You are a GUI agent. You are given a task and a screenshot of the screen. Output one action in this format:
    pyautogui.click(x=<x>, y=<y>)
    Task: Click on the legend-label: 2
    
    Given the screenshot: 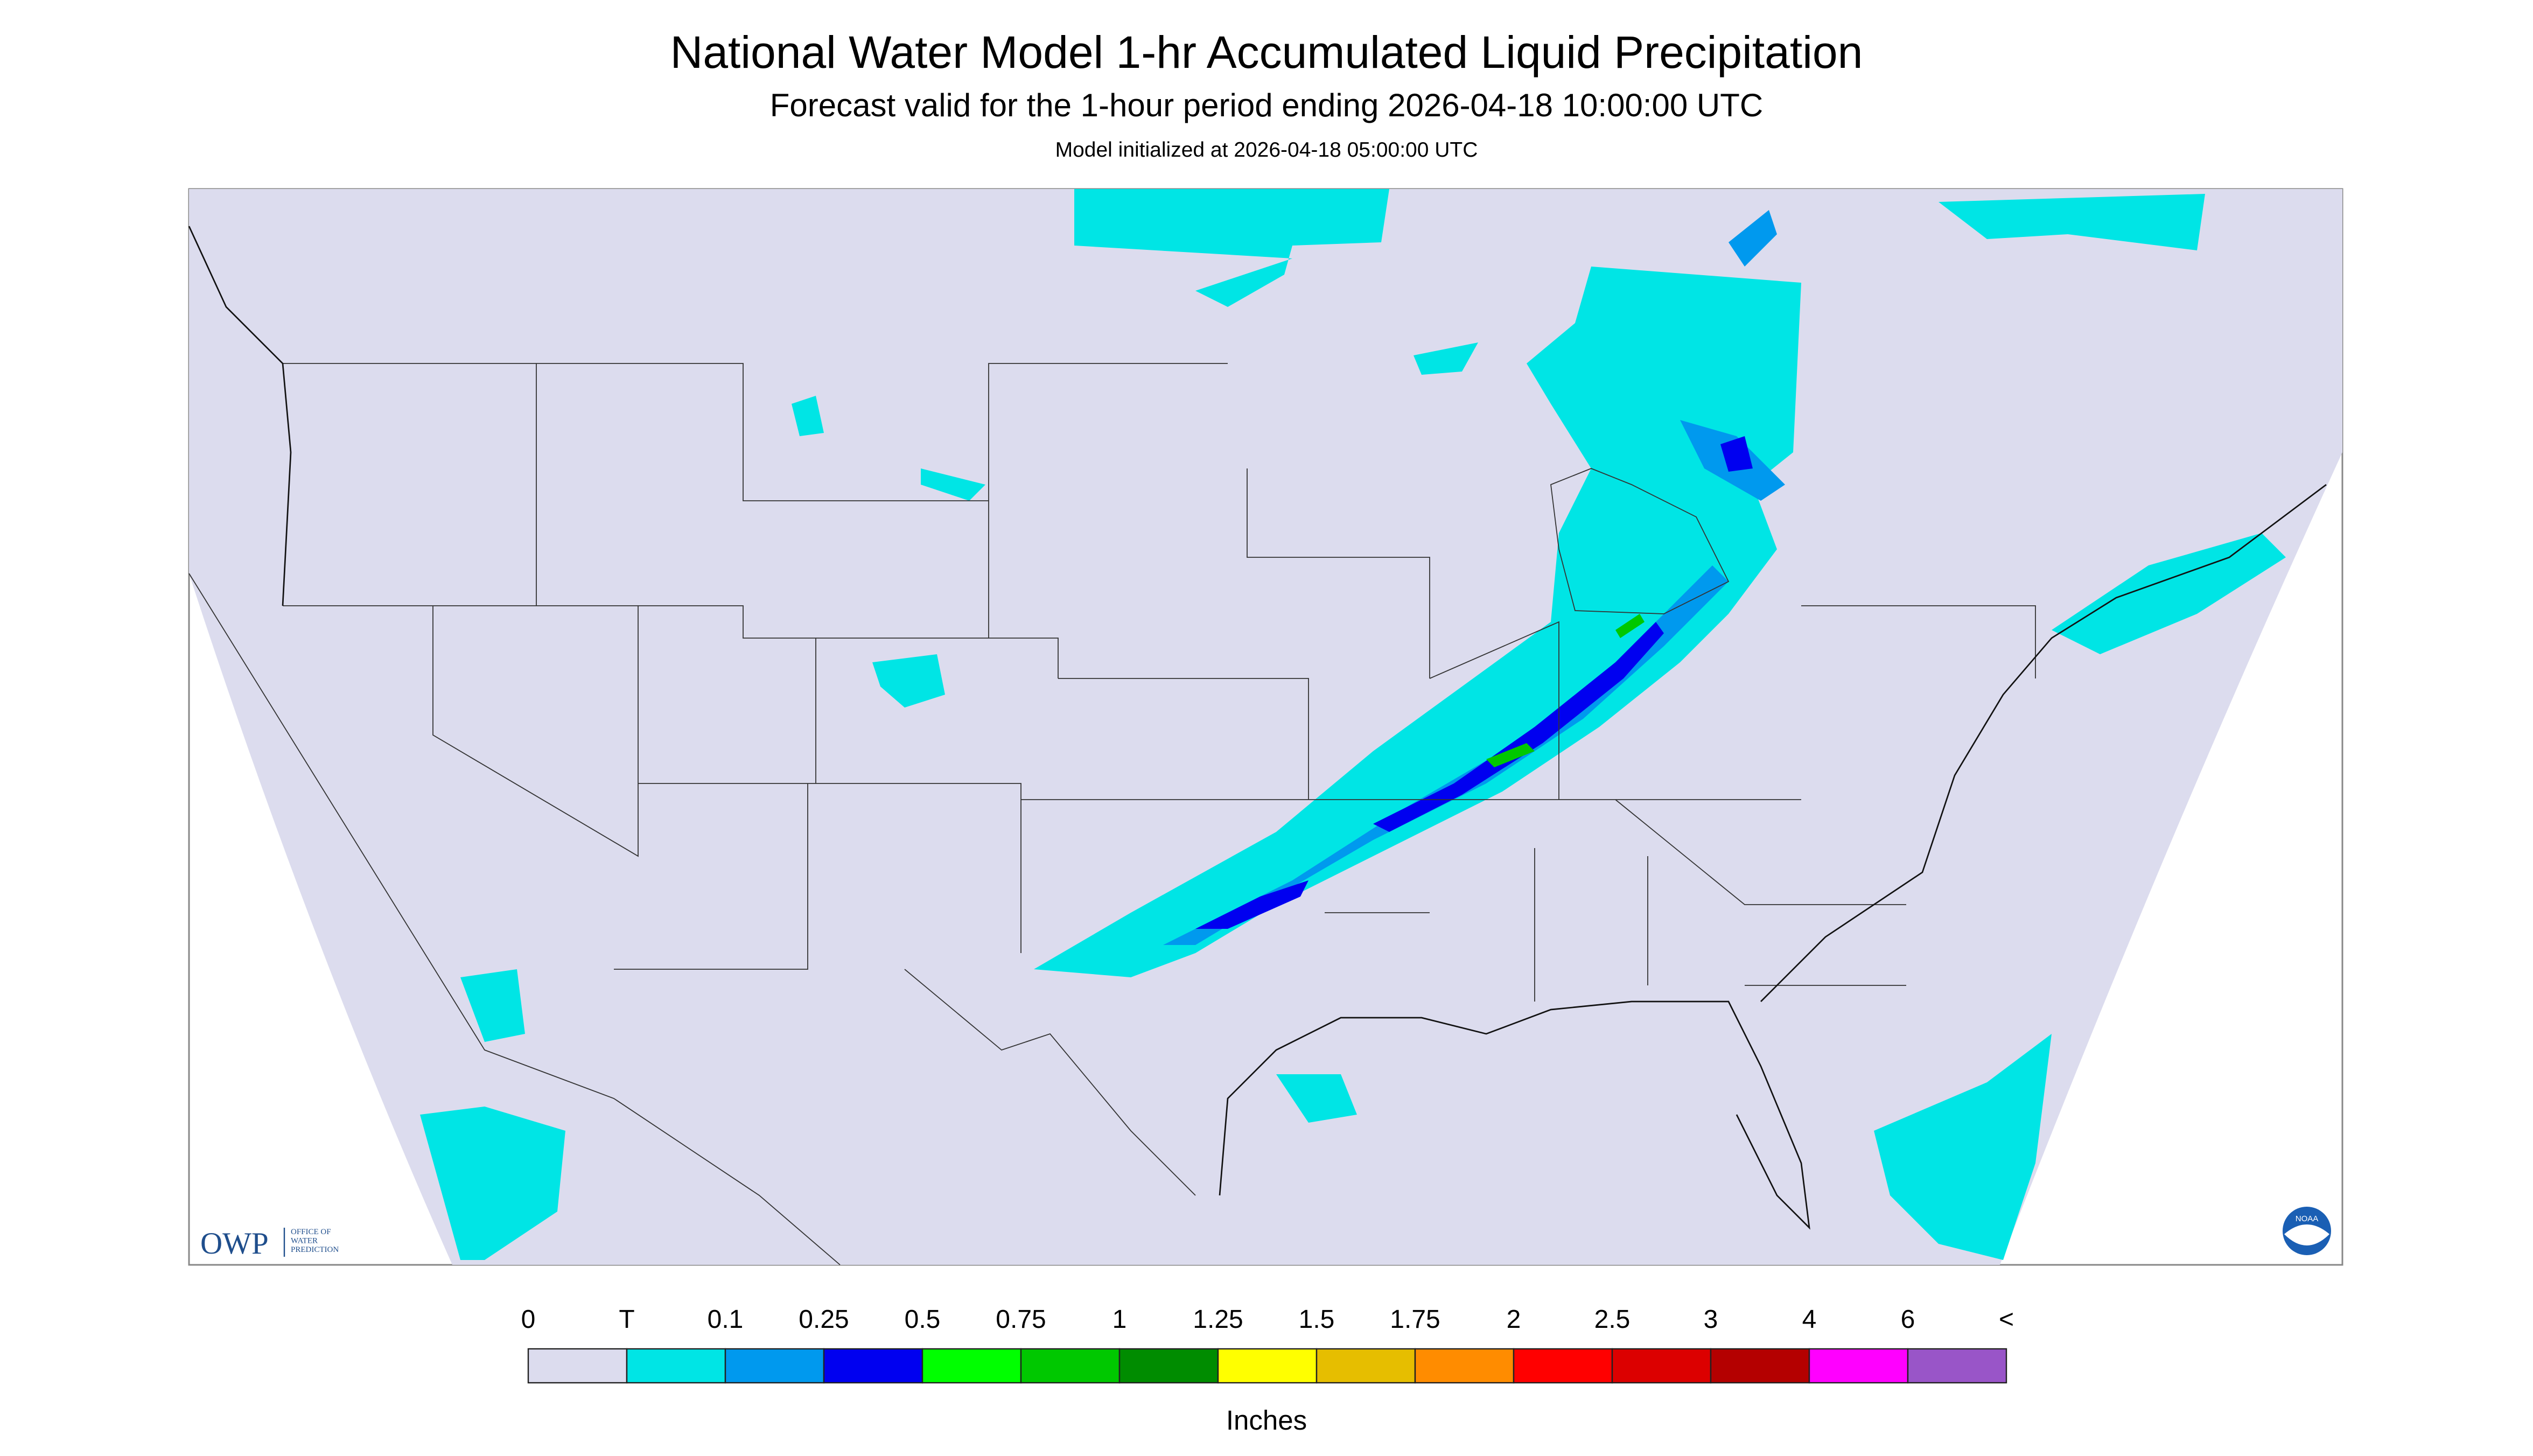 What is the action you would take?
    pyautogui.click(x=1514, y=1319)
    